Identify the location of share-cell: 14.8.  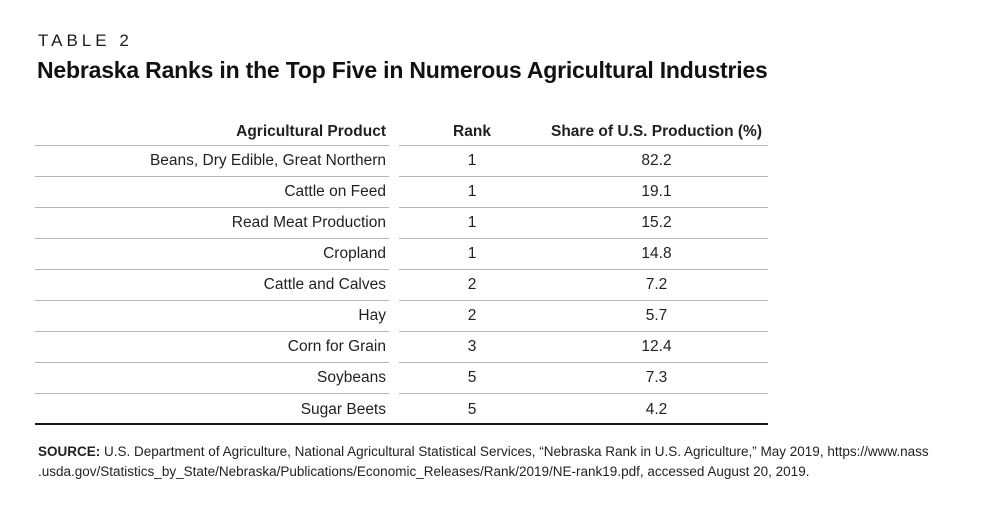
(656, 253).